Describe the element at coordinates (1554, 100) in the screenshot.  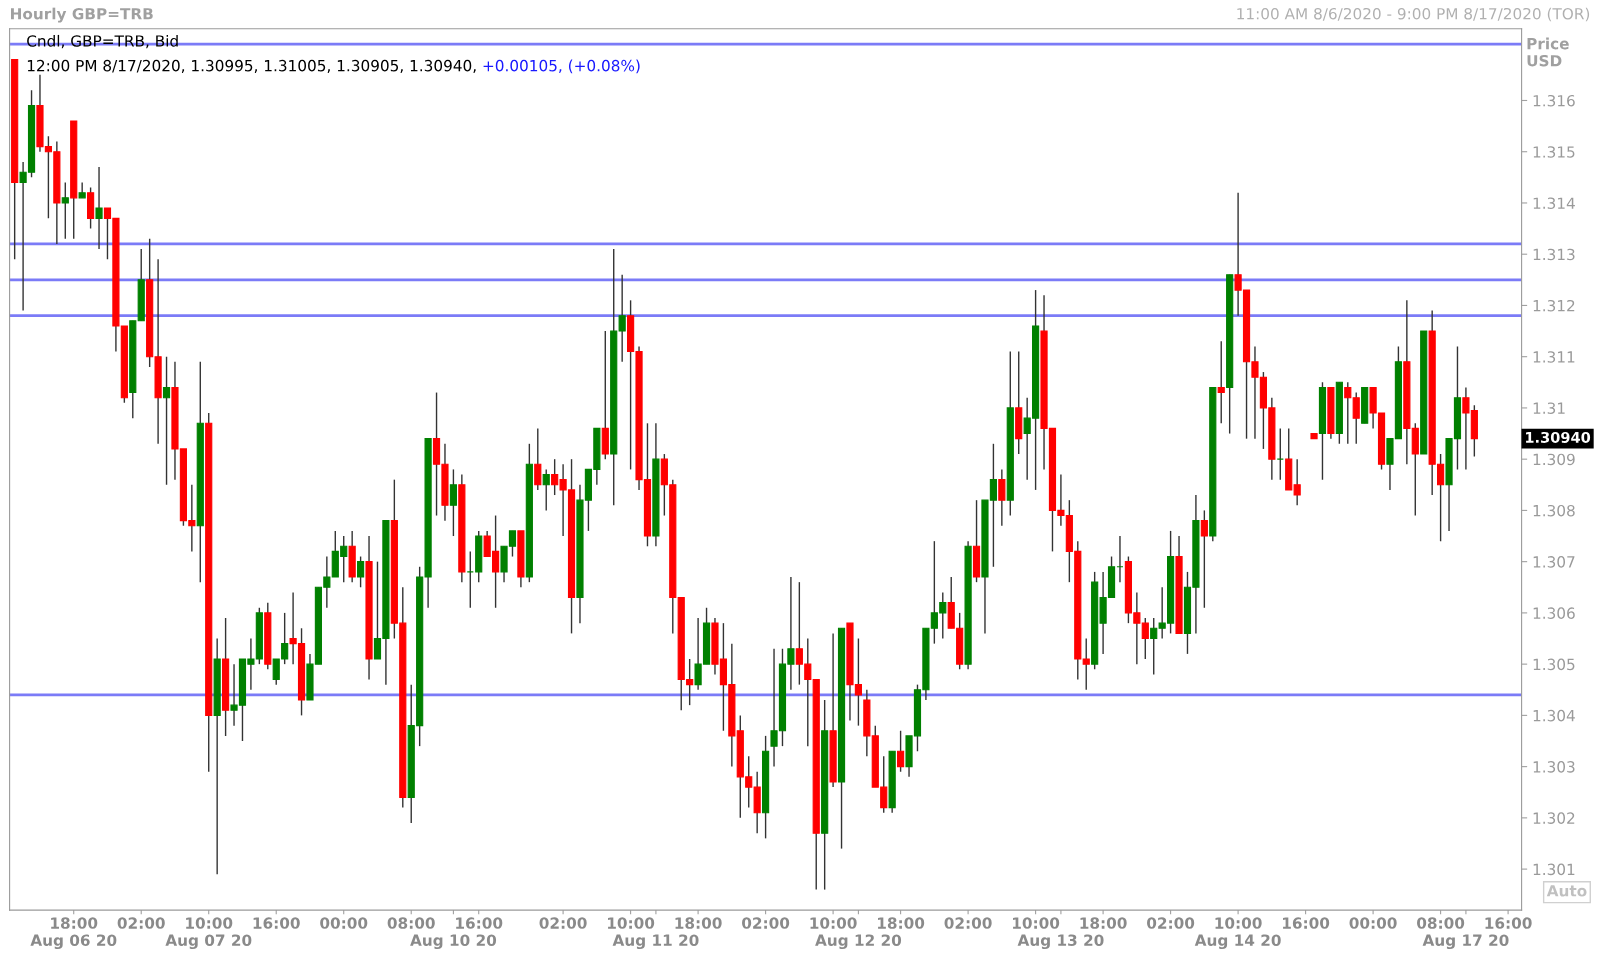
I see `y-tick-label: 1.316` at that location.